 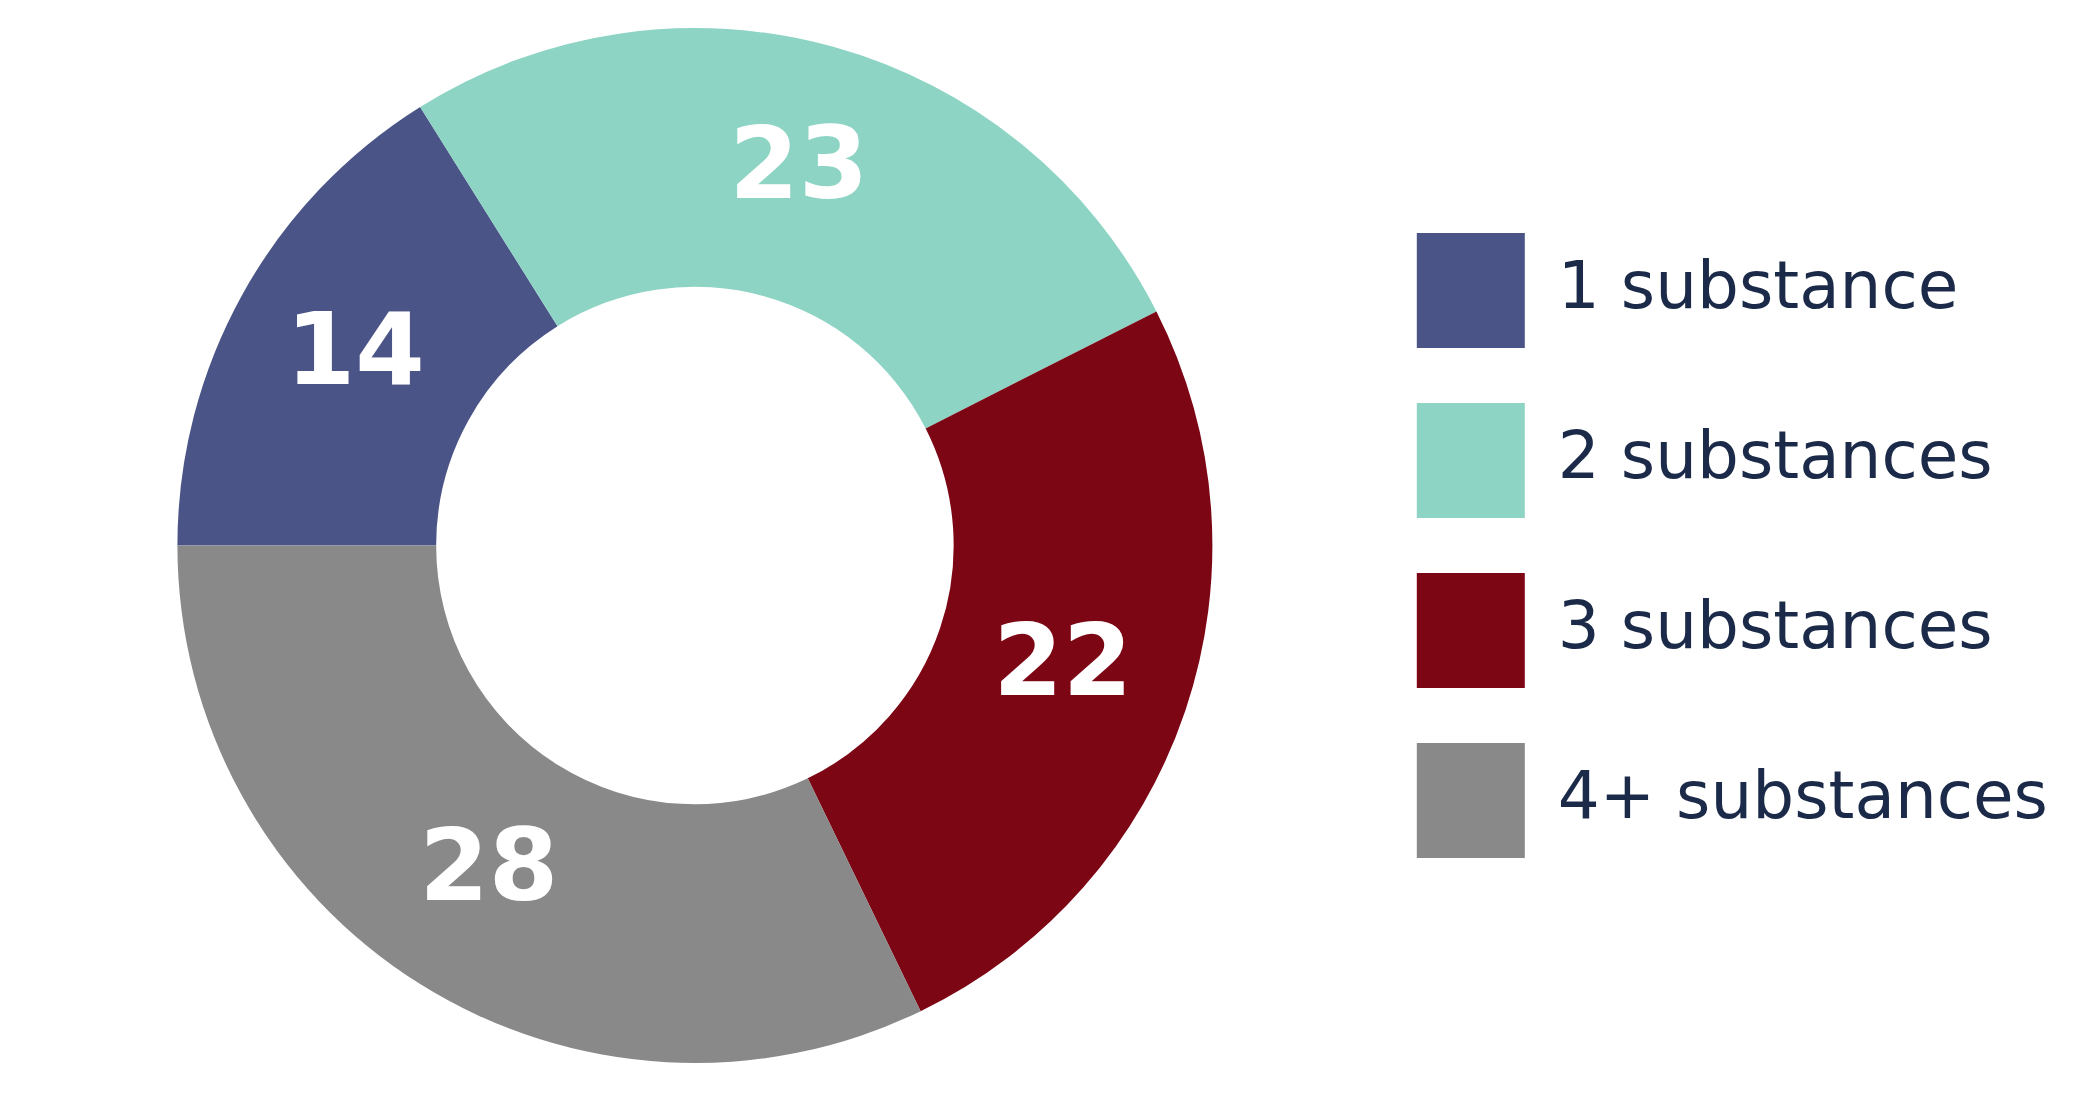 I want to click on data-label: 22, so click(x=1063, y=661).